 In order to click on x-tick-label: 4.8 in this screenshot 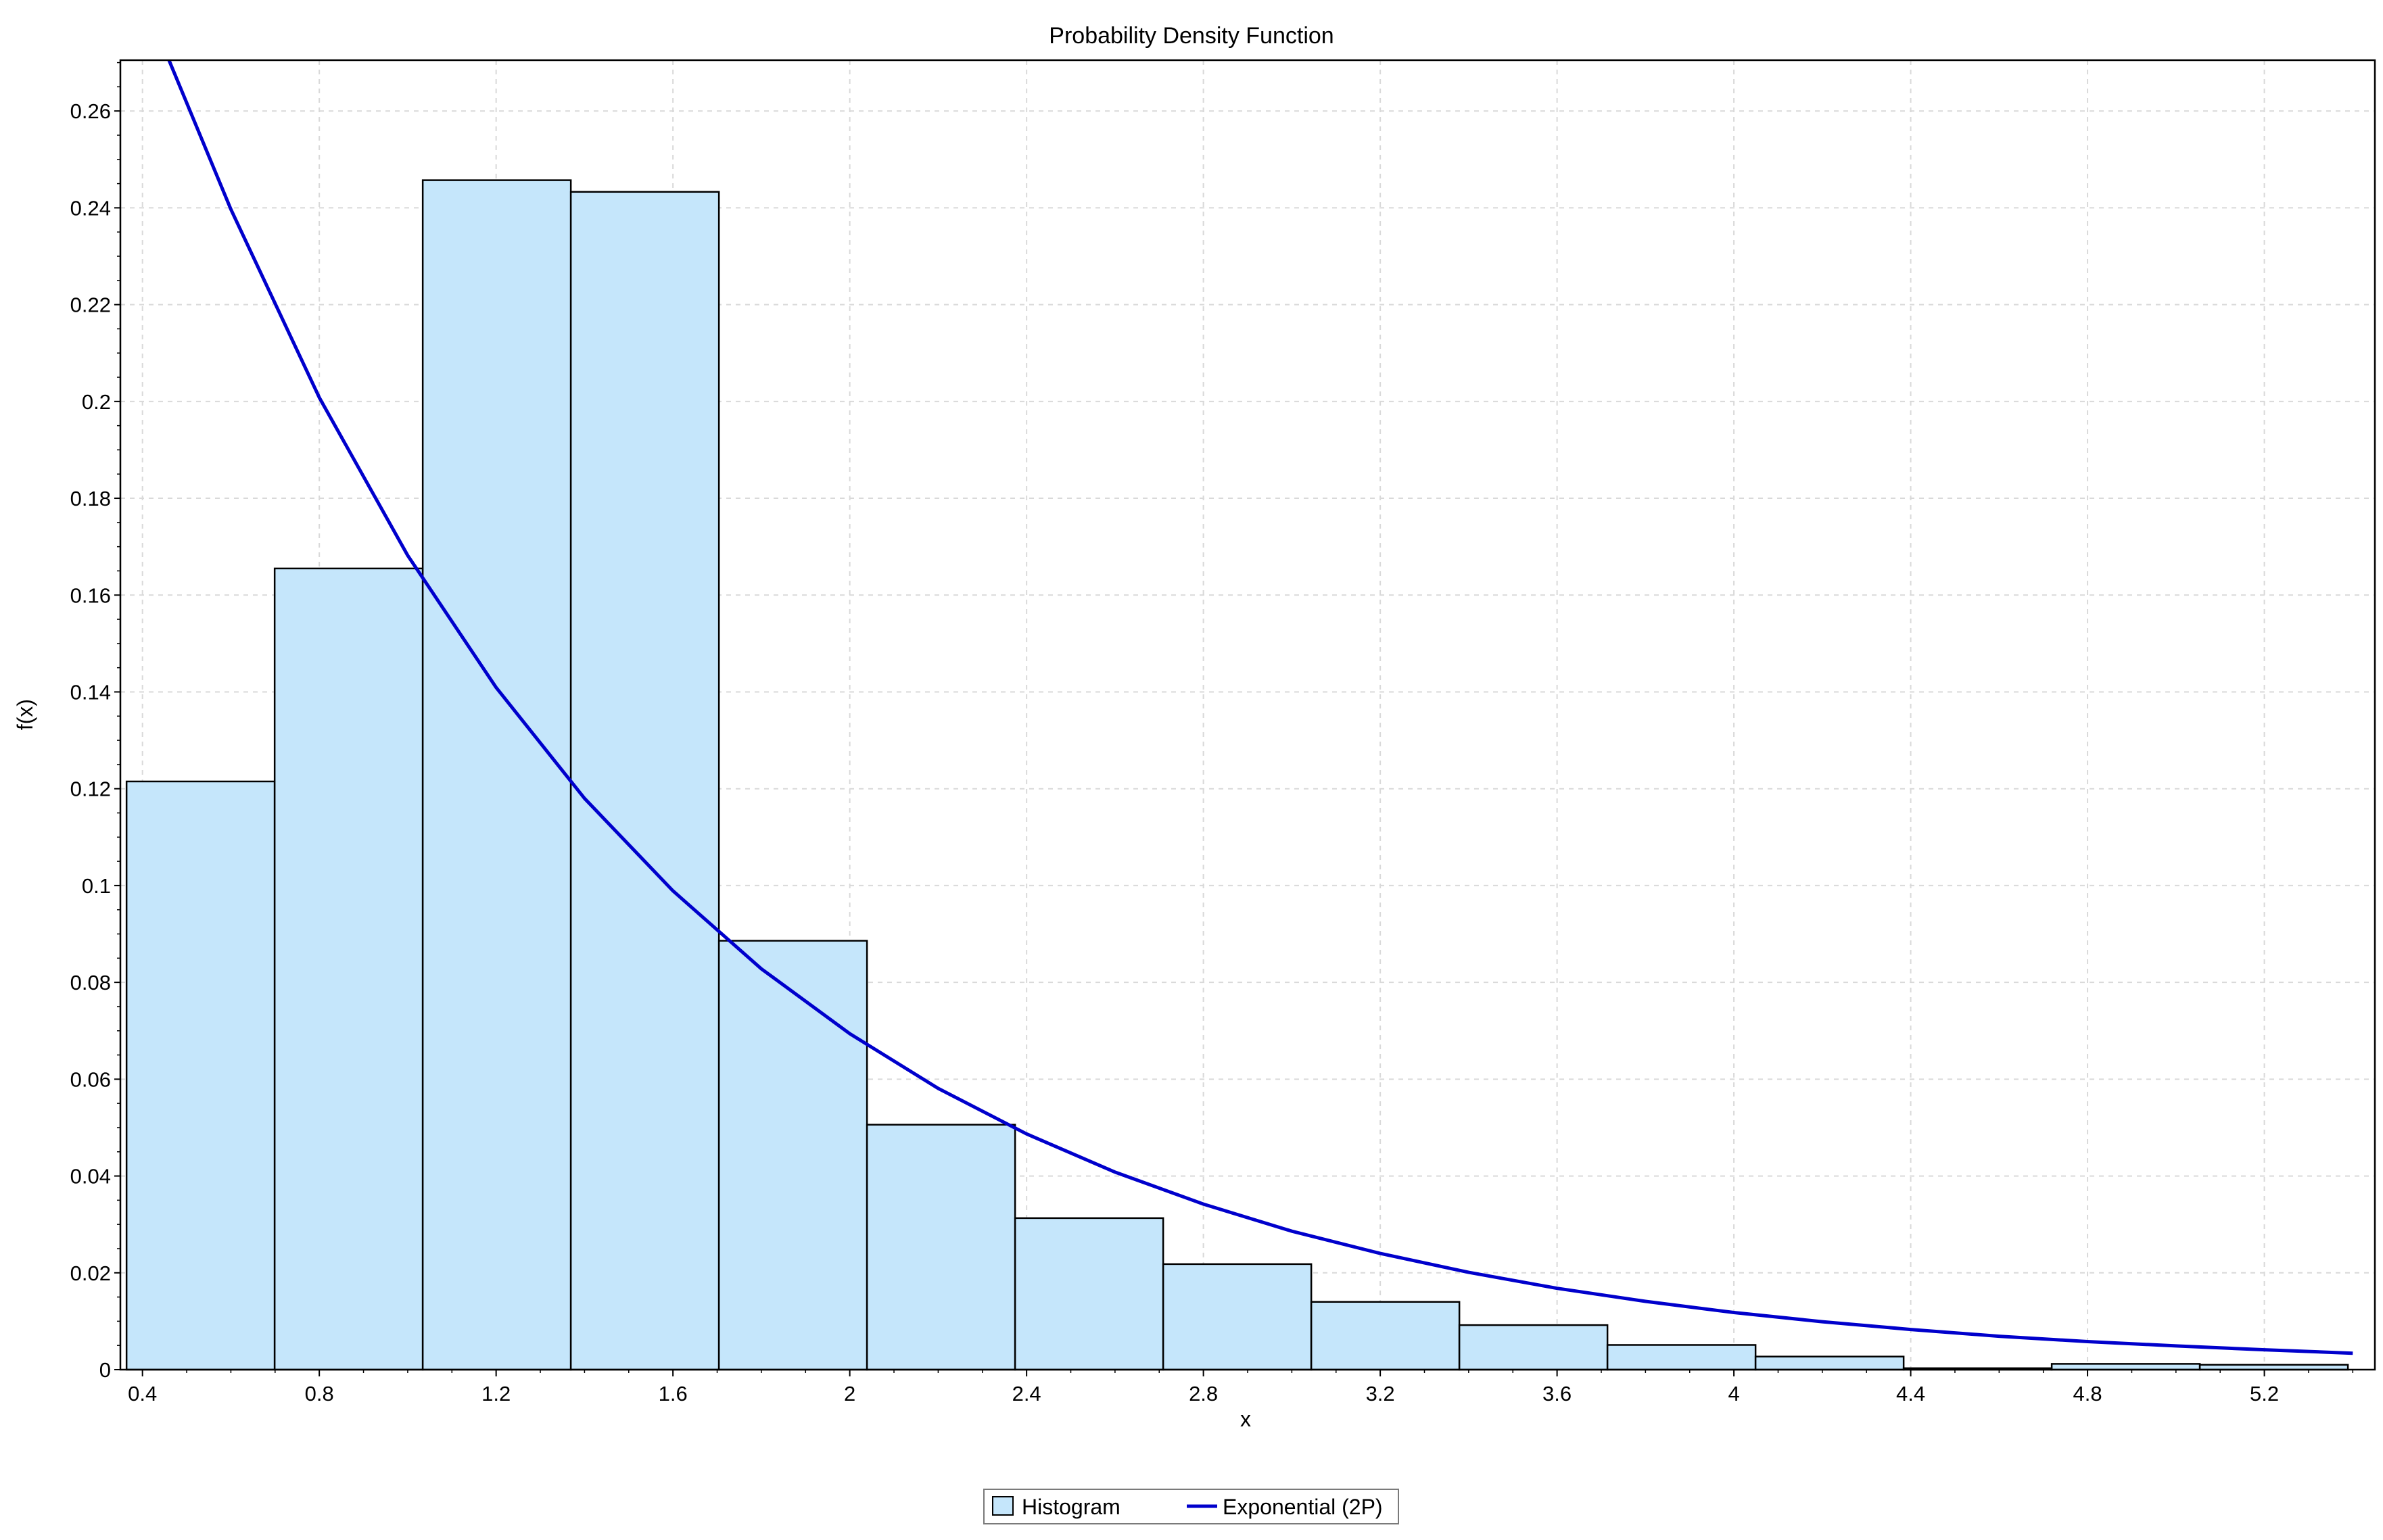, I will do `click(2087, 1393)`.